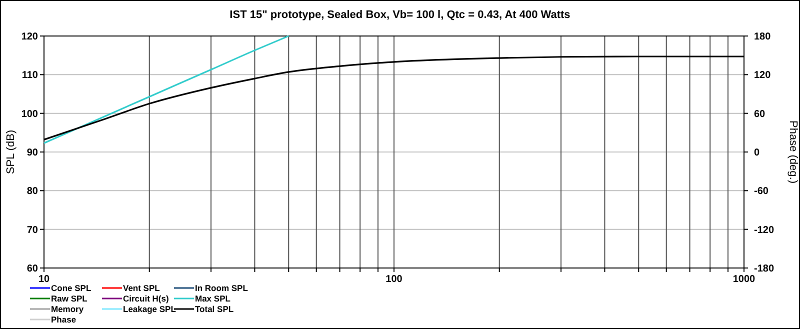  I want to click on legend-label: Raw SPL, so click(69, 299).